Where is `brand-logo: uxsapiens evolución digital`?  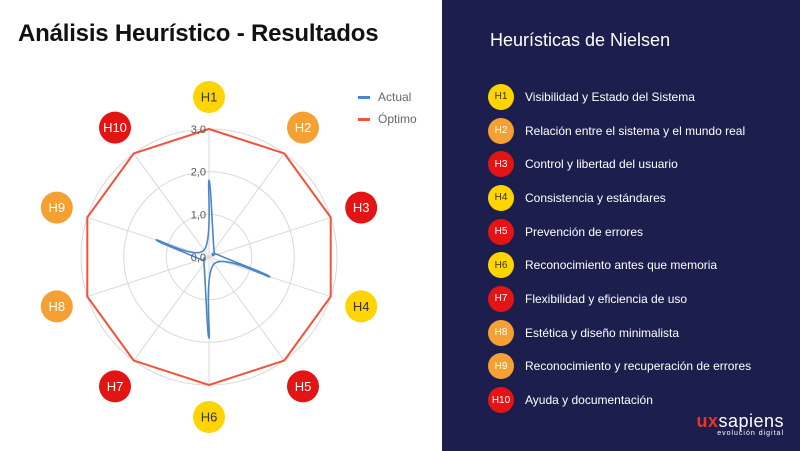 brand-logo: uxsapiens evolución digital is located at coordinates (740, 424).